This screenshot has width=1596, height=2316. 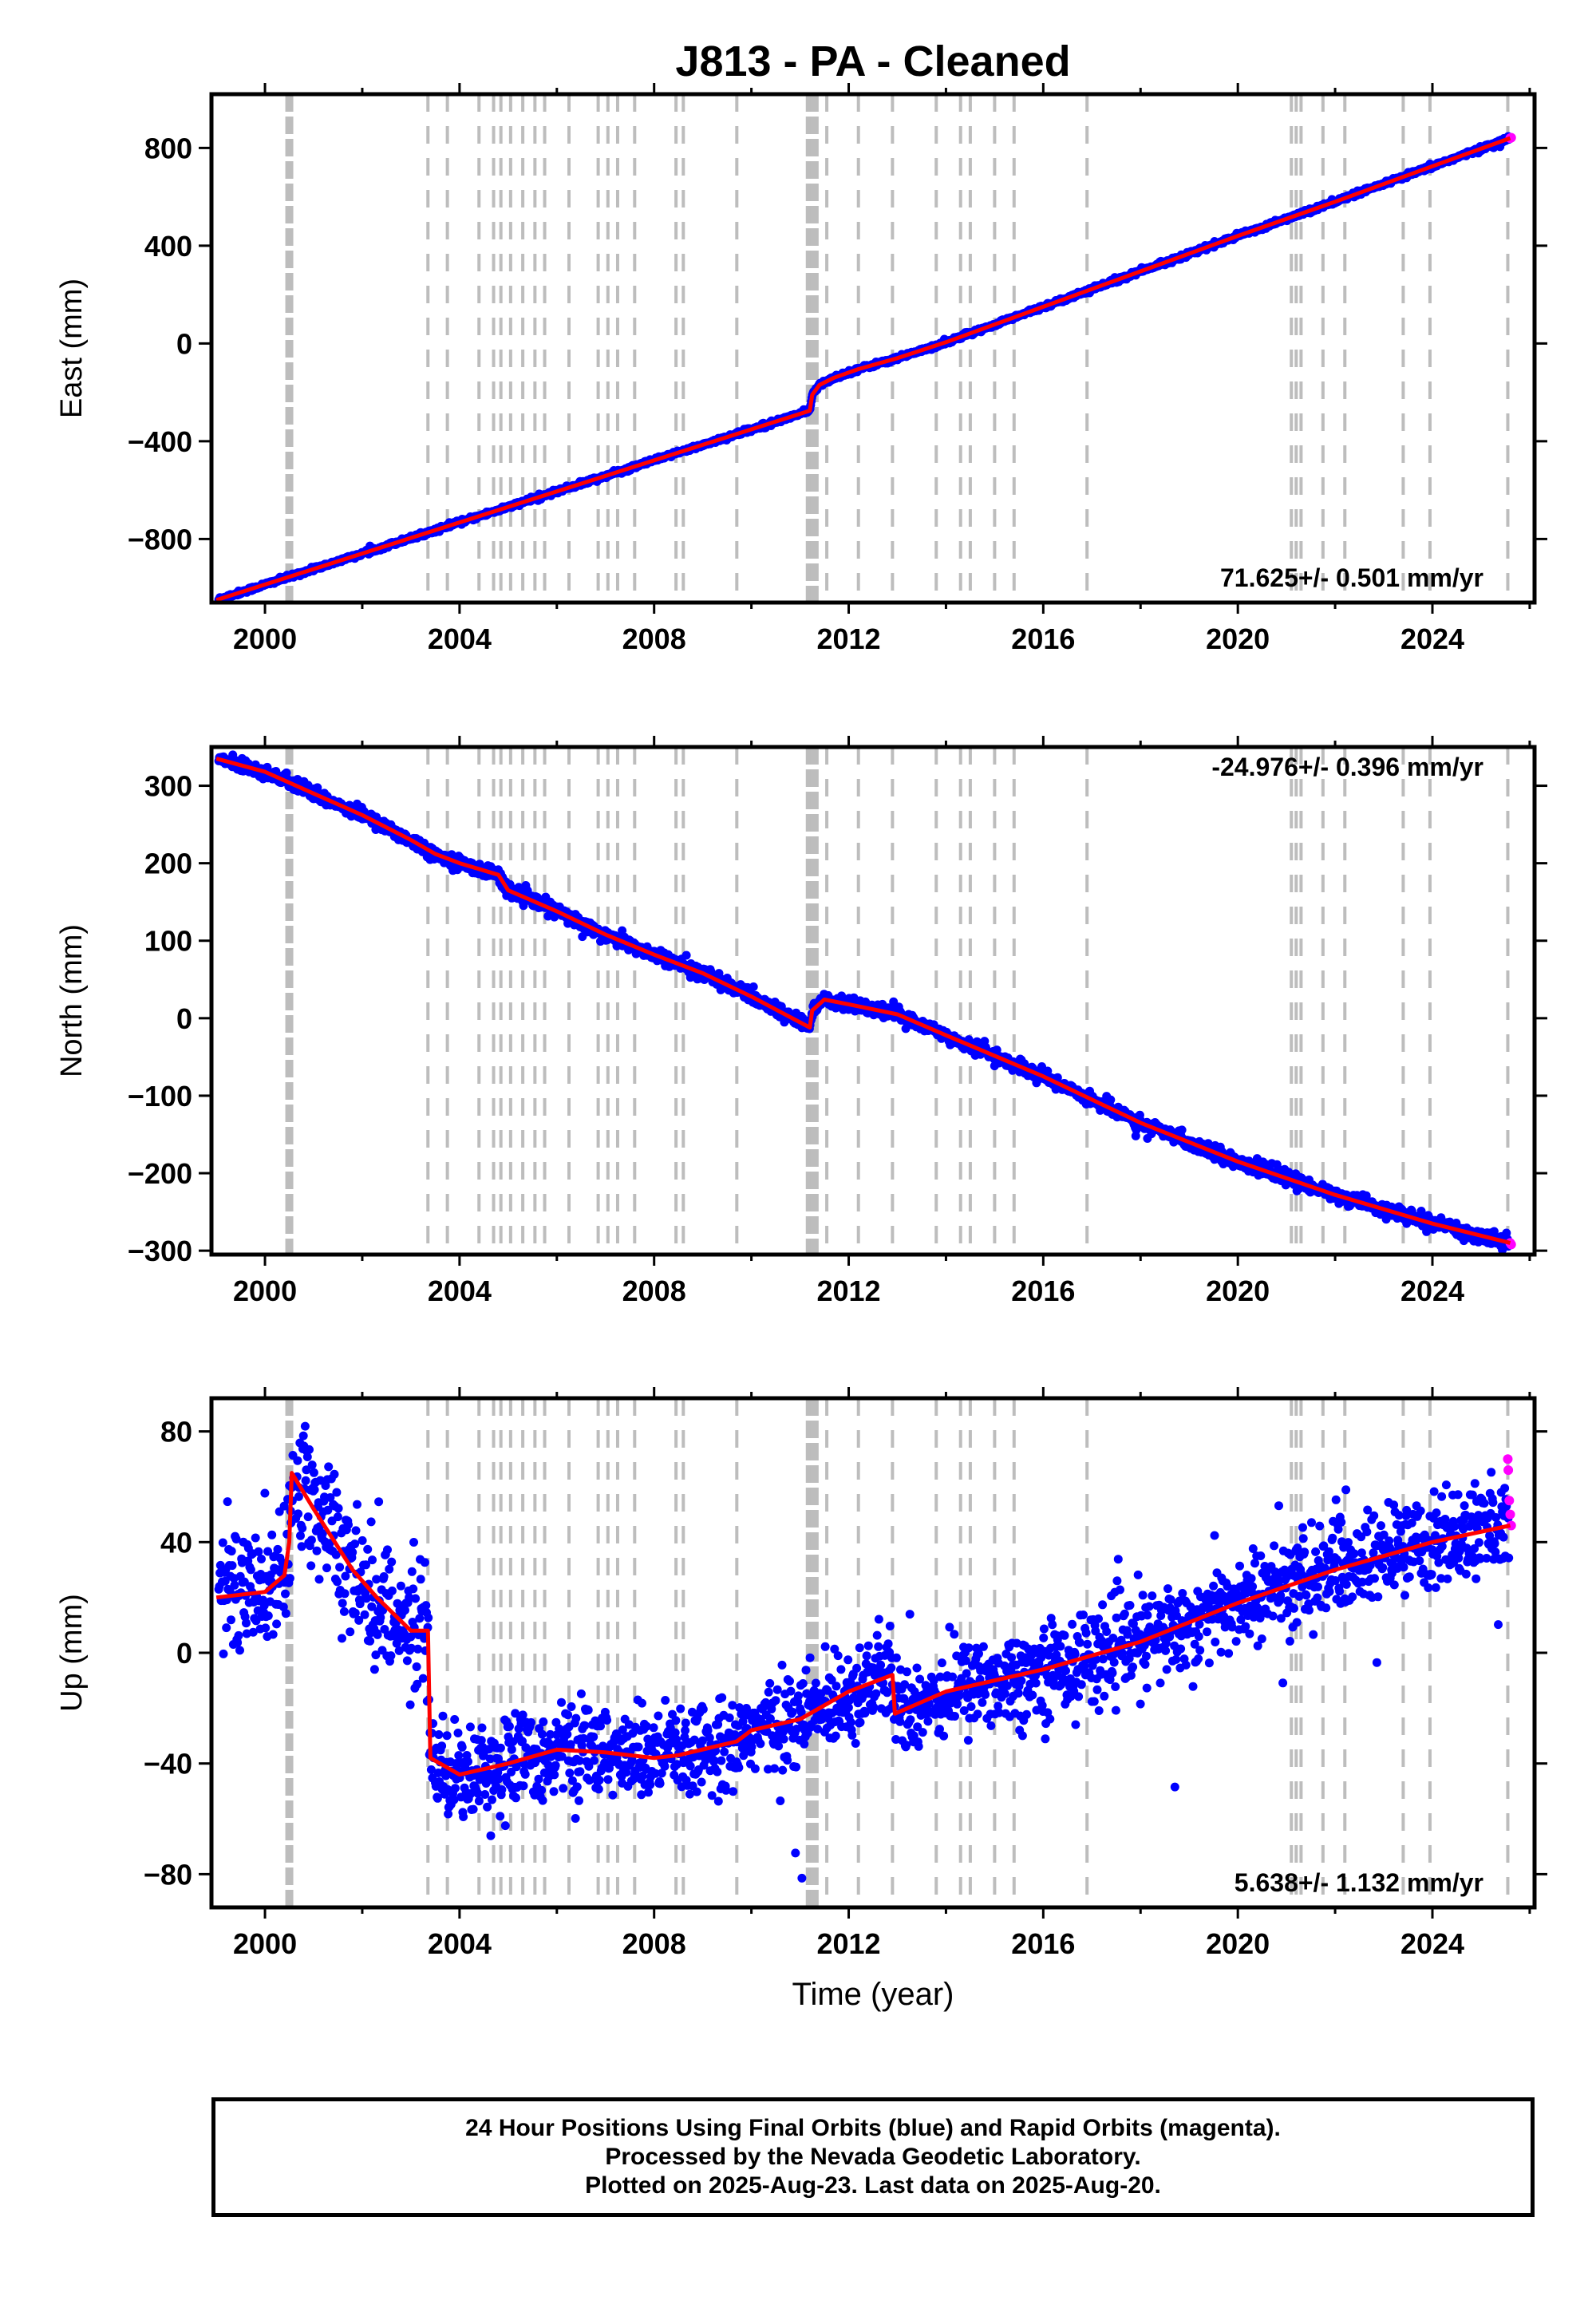 I want to click on y-tick-label: 800, so click(x=168, y=148).